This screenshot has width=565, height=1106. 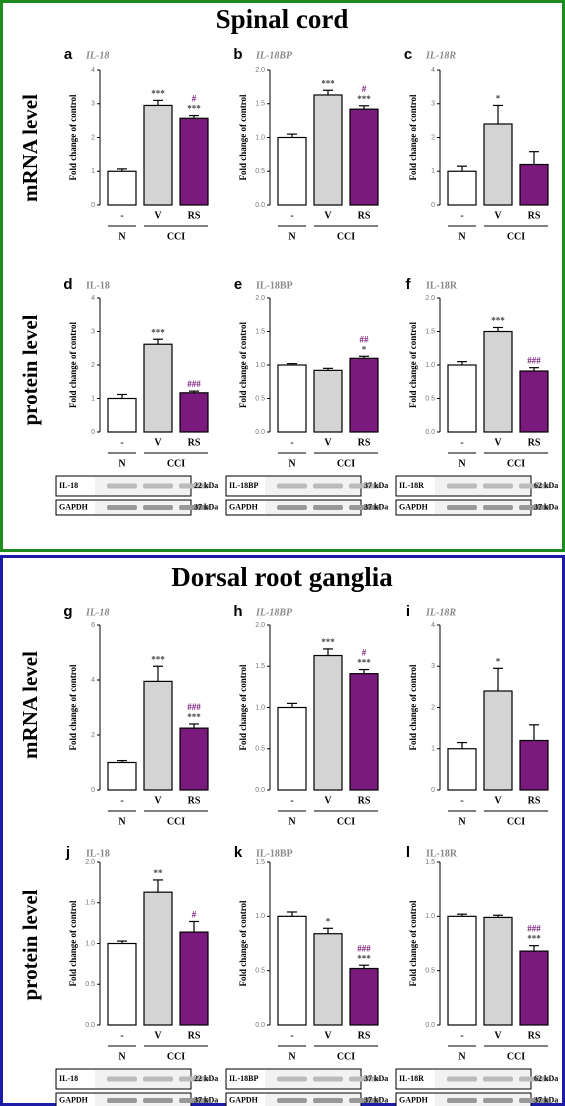 What do you see at coordinates (93, 625) in the screenshot?
I see `y-tick-label: 6` at bounding box center [93, 625].